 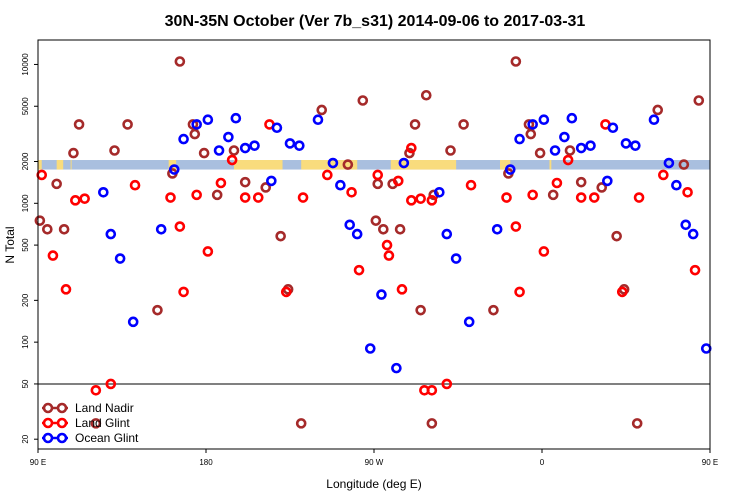 I want to click on x-axis-label: Longitude (deg E), so click(x=373, y=484).